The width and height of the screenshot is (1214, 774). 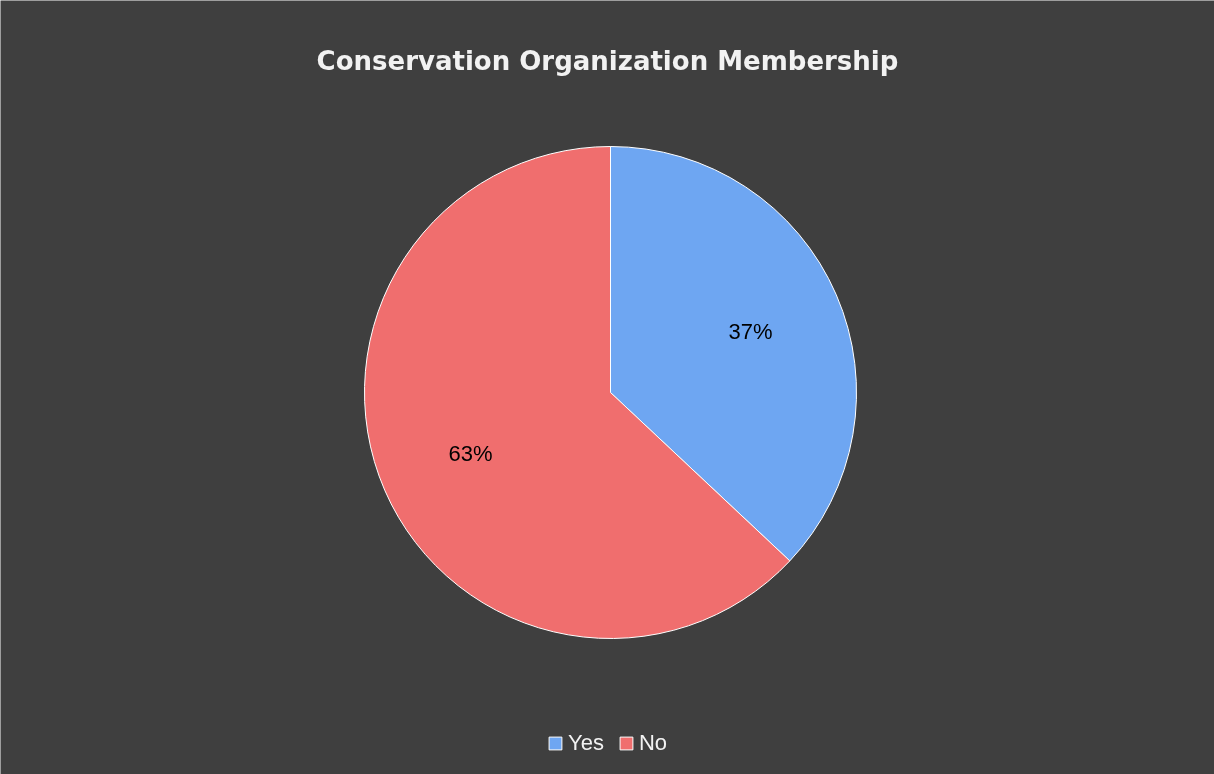 What do you see at coordinates (585, 743) in the screenshot?
I see `legend-label: Yes` at bounding box center [585, 743].